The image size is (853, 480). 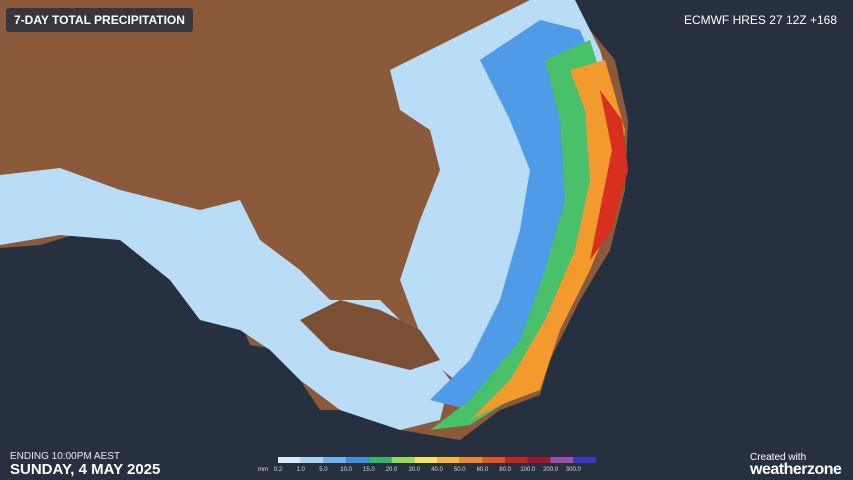 I want to click on legend-label: 15.0, so click(x=369, y=470).